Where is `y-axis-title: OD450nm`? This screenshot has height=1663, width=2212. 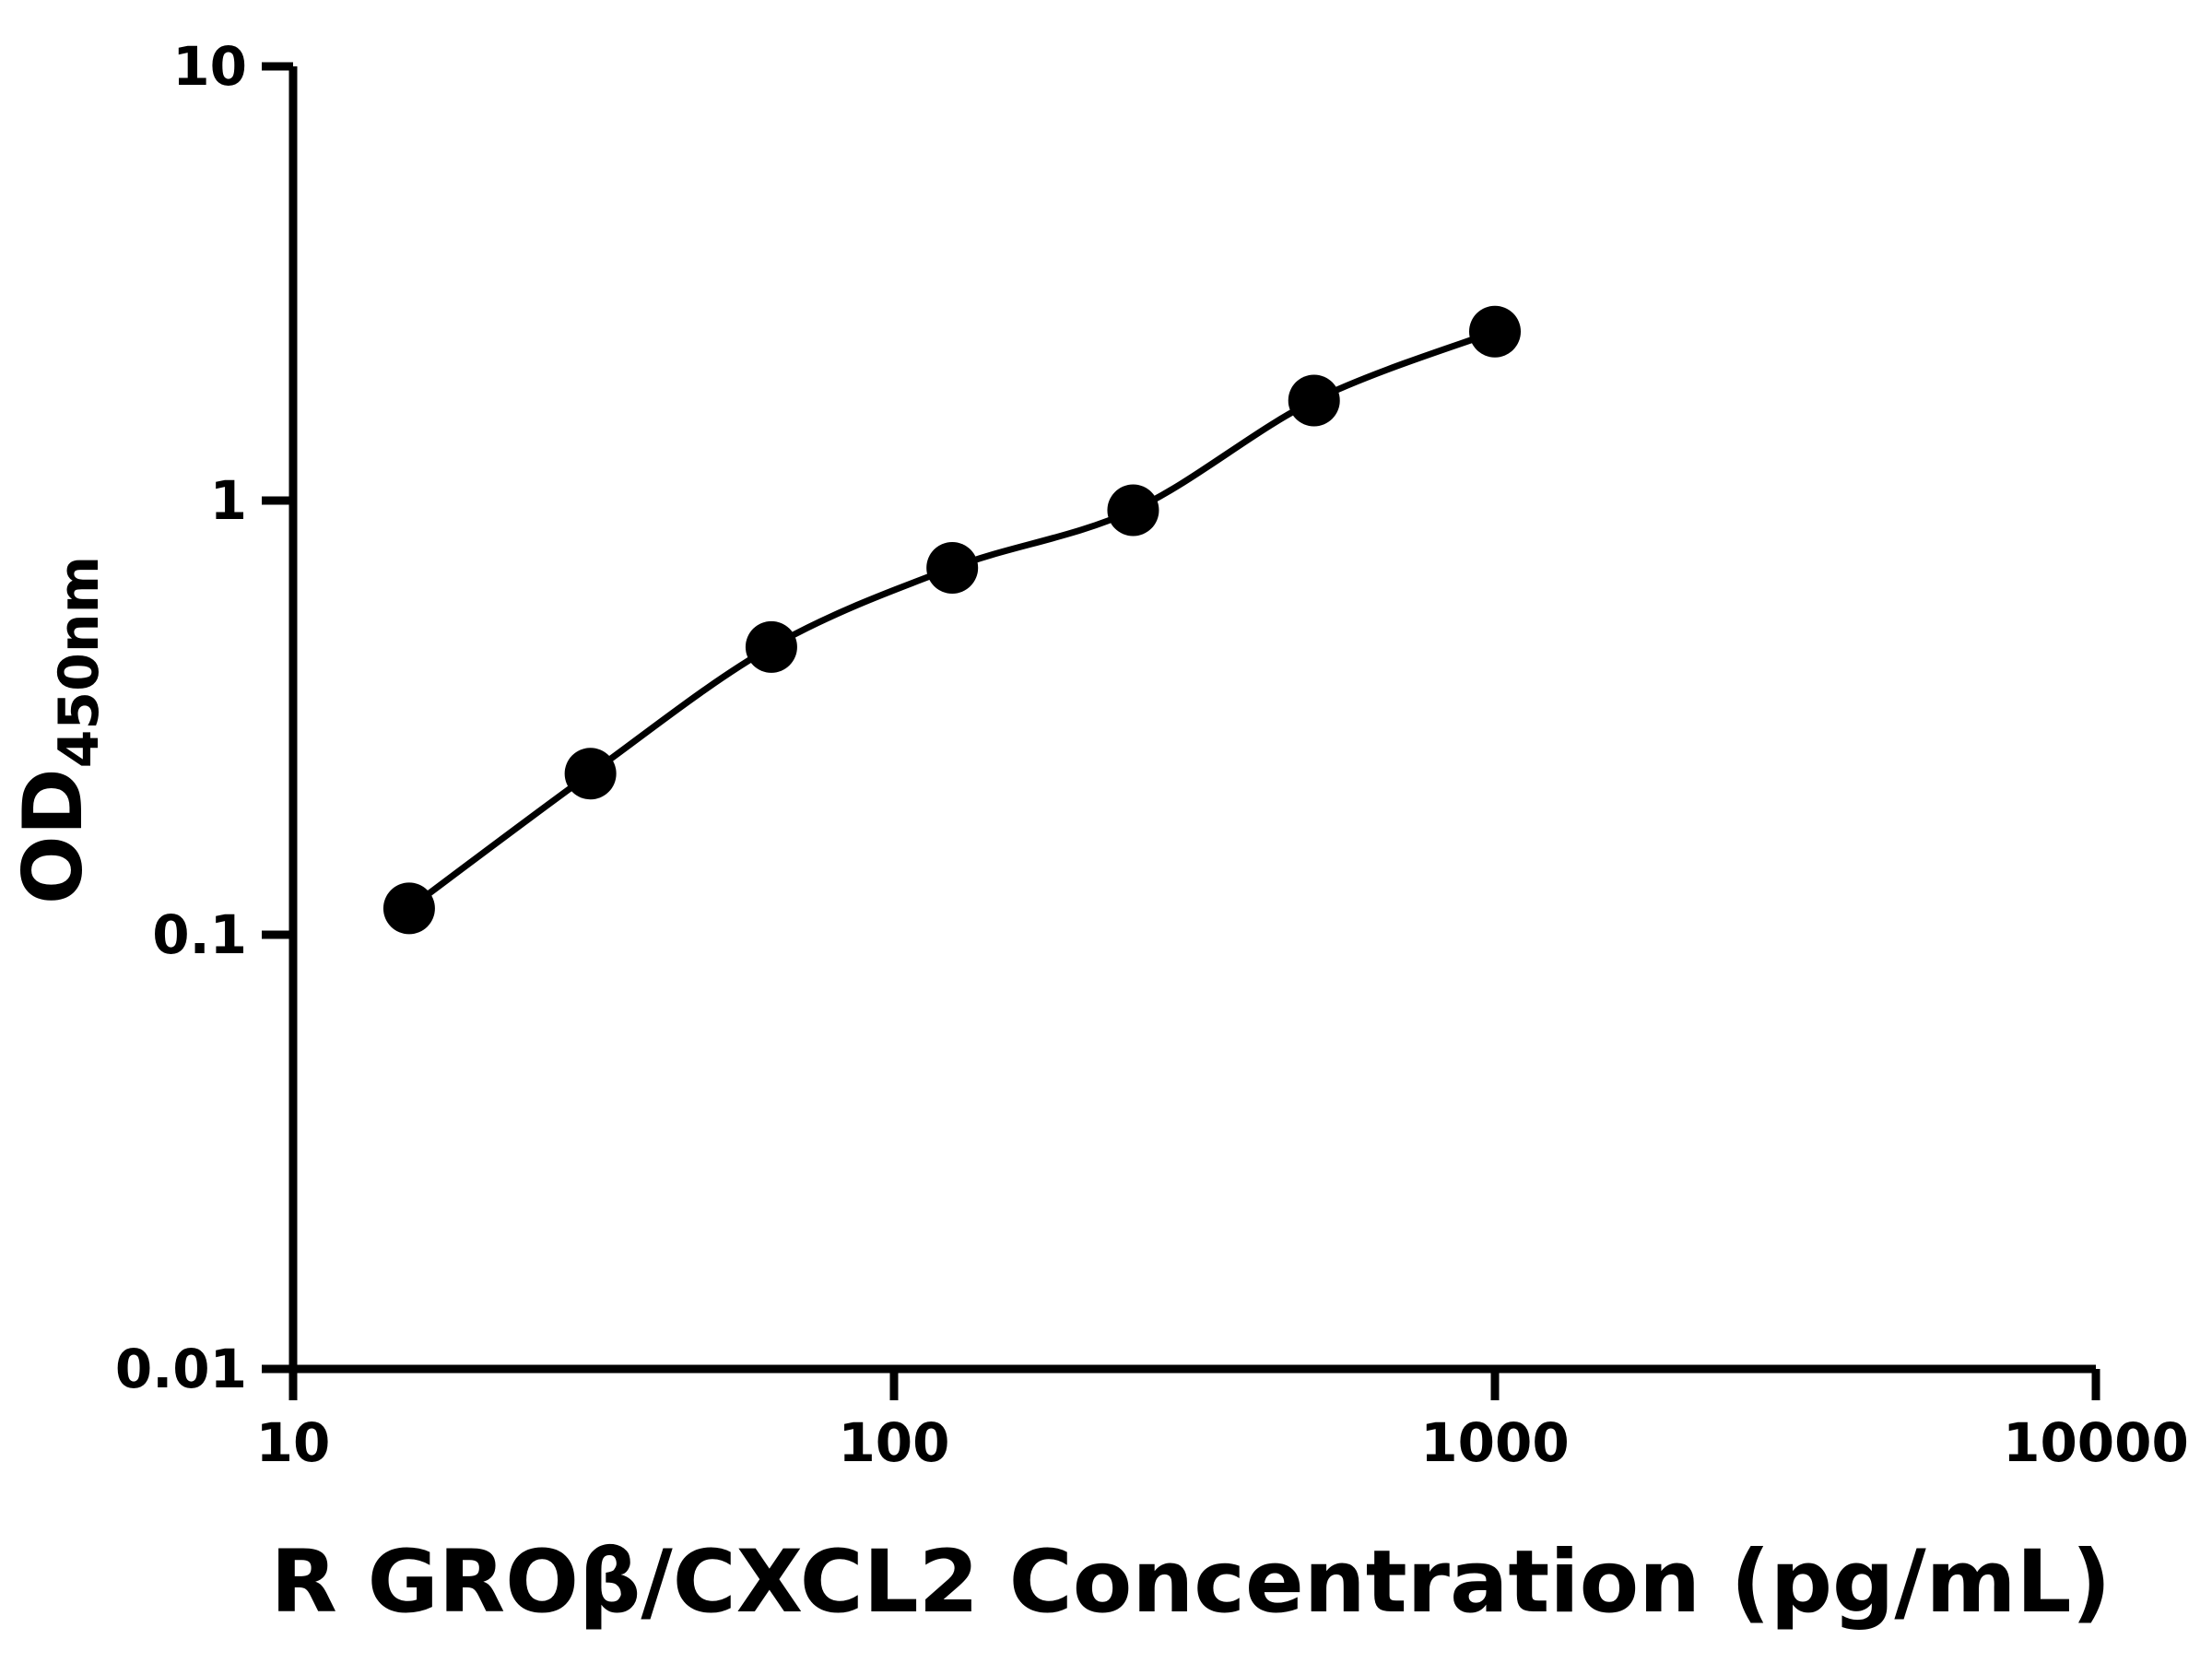
y-axis-title: OD450nm is located at coordinates (59, 730).